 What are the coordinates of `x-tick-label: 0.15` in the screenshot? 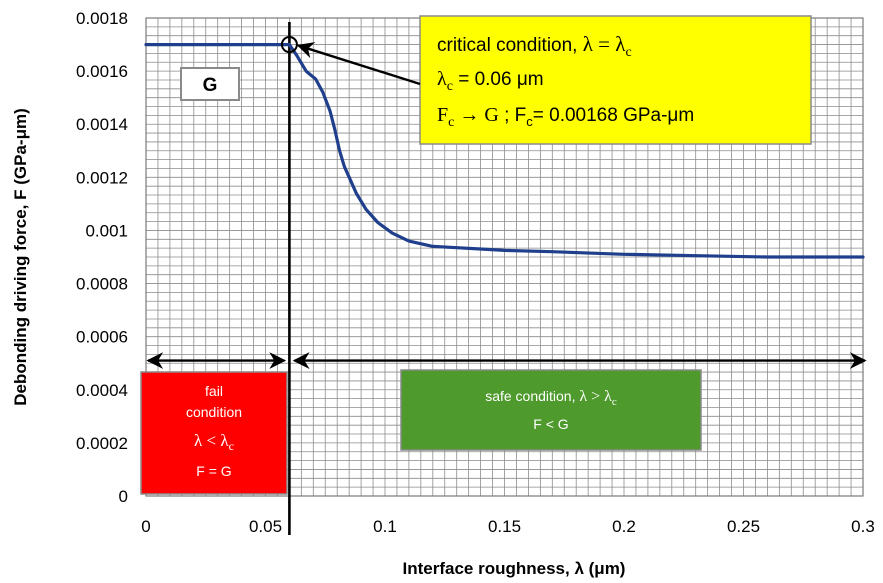 It's located at (504, 526).